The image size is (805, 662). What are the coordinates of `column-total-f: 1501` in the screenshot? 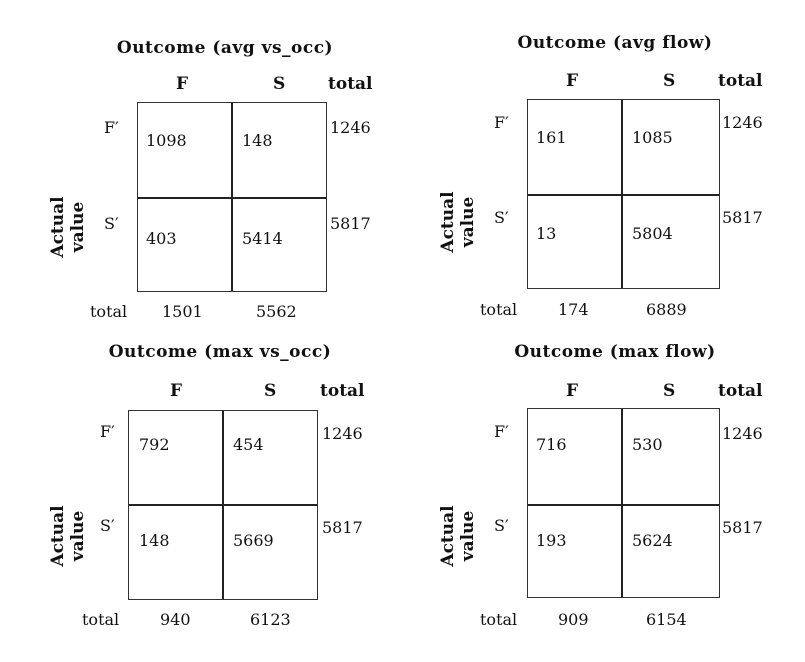 It's located at (182, 311).